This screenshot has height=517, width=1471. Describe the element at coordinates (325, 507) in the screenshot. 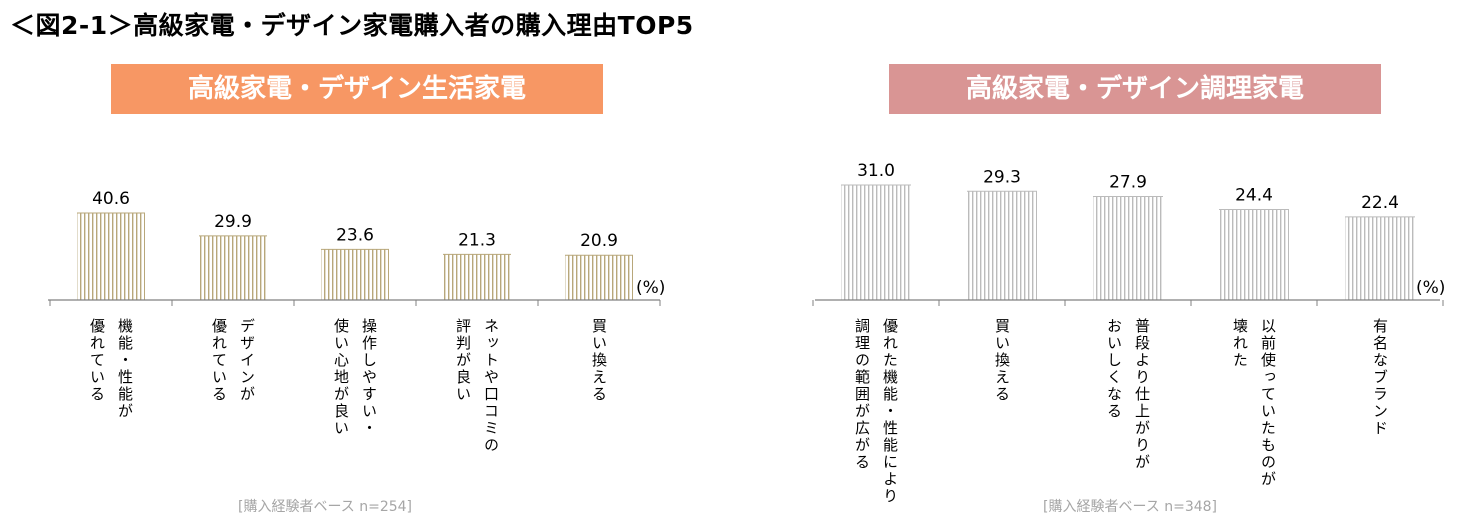

I see `base-note-left: [購入経験者ベース n=254]` at that location.